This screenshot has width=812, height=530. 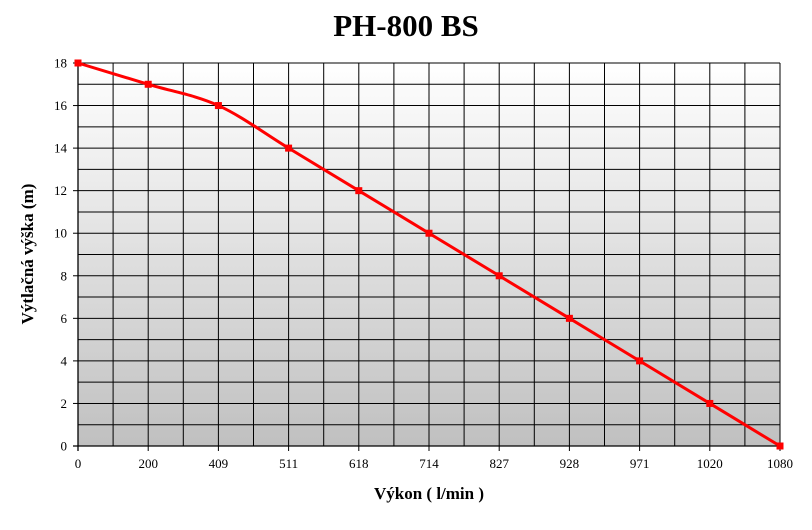 I want to click on y-tick-label: 0, so click(x=64, y=446).